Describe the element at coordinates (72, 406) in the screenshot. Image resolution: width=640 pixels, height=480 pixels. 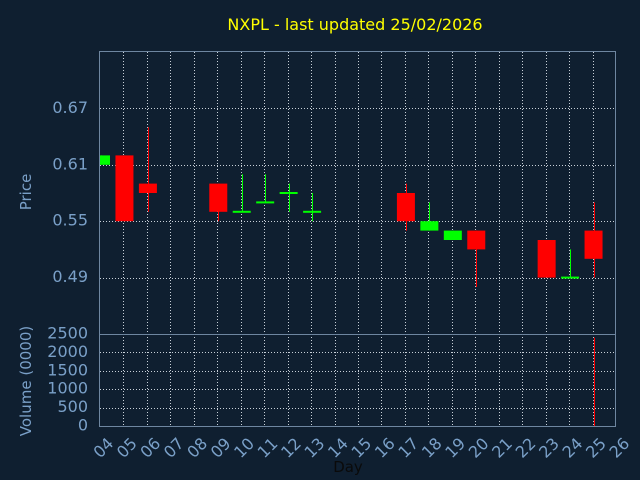
I see `volume-tick-label: 500` at that location.